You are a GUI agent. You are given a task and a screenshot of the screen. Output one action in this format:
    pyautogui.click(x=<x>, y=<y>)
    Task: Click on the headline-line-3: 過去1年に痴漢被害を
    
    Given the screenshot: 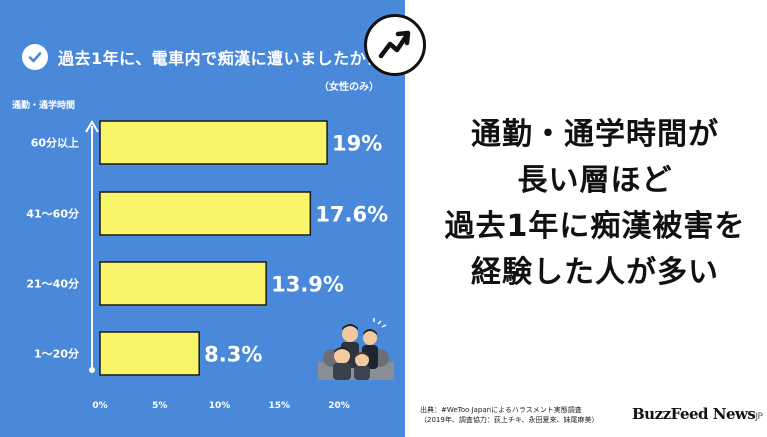 What is the action you would take?
    pyautogui.click(x=595, y=226)
    